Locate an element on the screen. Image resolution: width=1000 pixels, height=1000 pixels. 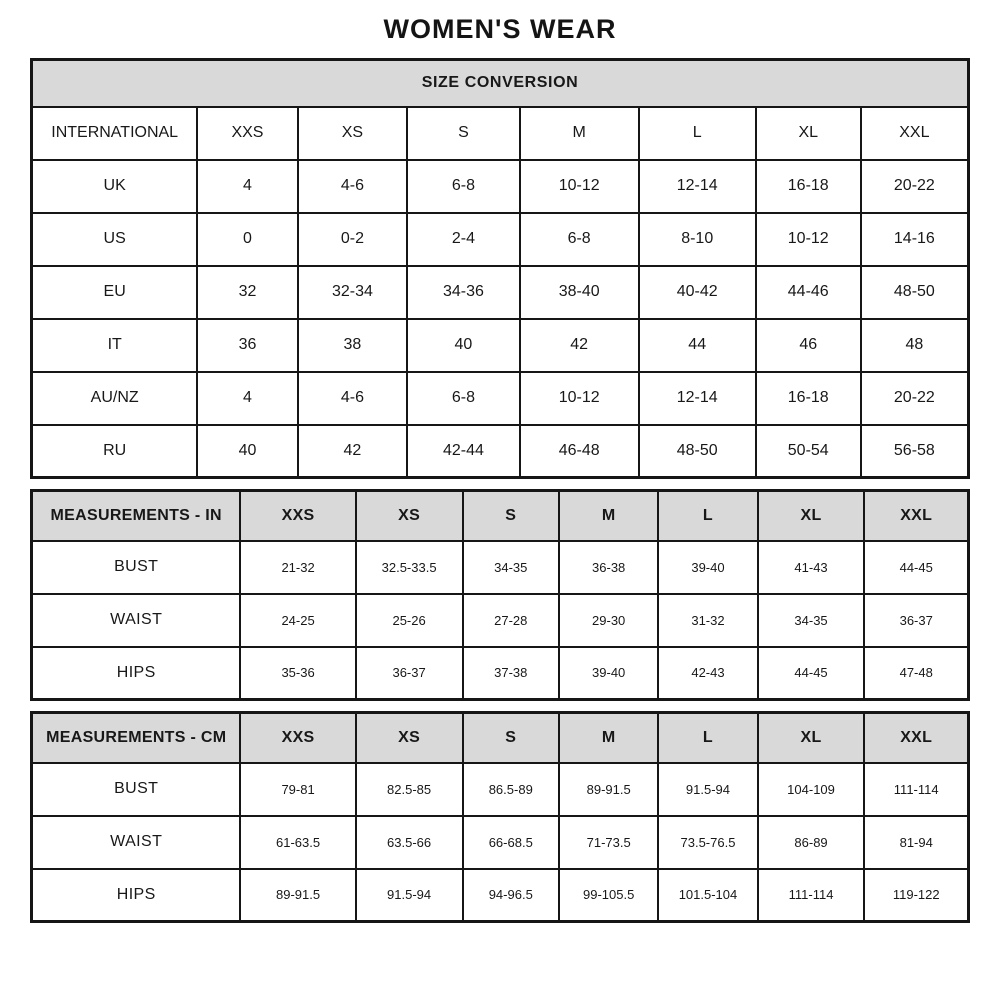
table-row: RU 40 42 42-44 46-48 48-50 50-54 56-58 is located at coordinates (500, 451).